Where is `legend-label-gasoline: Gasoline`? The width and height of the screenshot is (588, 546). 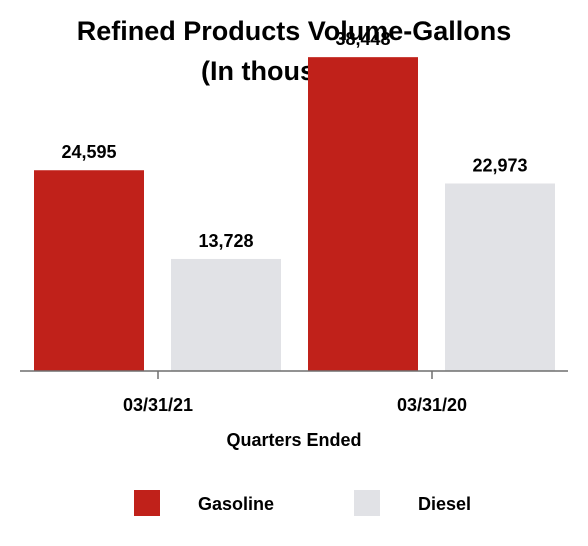 legend-label-gasoline: Gasoline is located at coordinates (236, 504).